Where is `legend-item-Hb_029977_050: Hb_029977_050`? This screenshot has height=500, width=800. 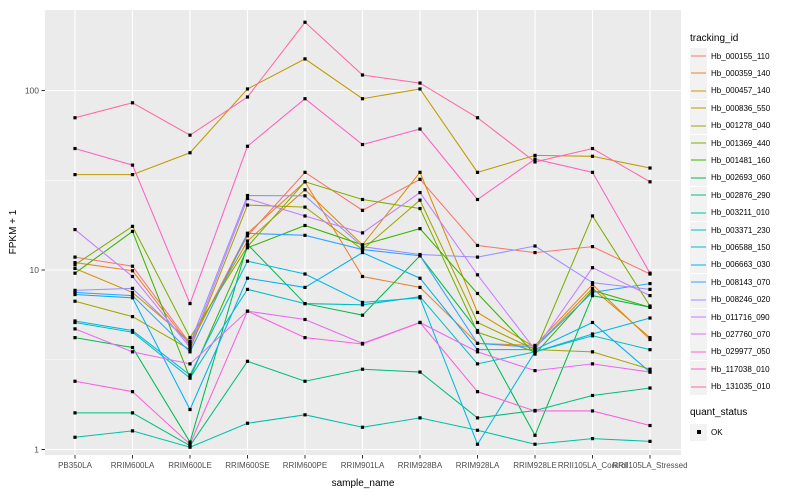 legend-item-Hb_029977_050: Hb_029977_050 is located at coordinates (730, 352).